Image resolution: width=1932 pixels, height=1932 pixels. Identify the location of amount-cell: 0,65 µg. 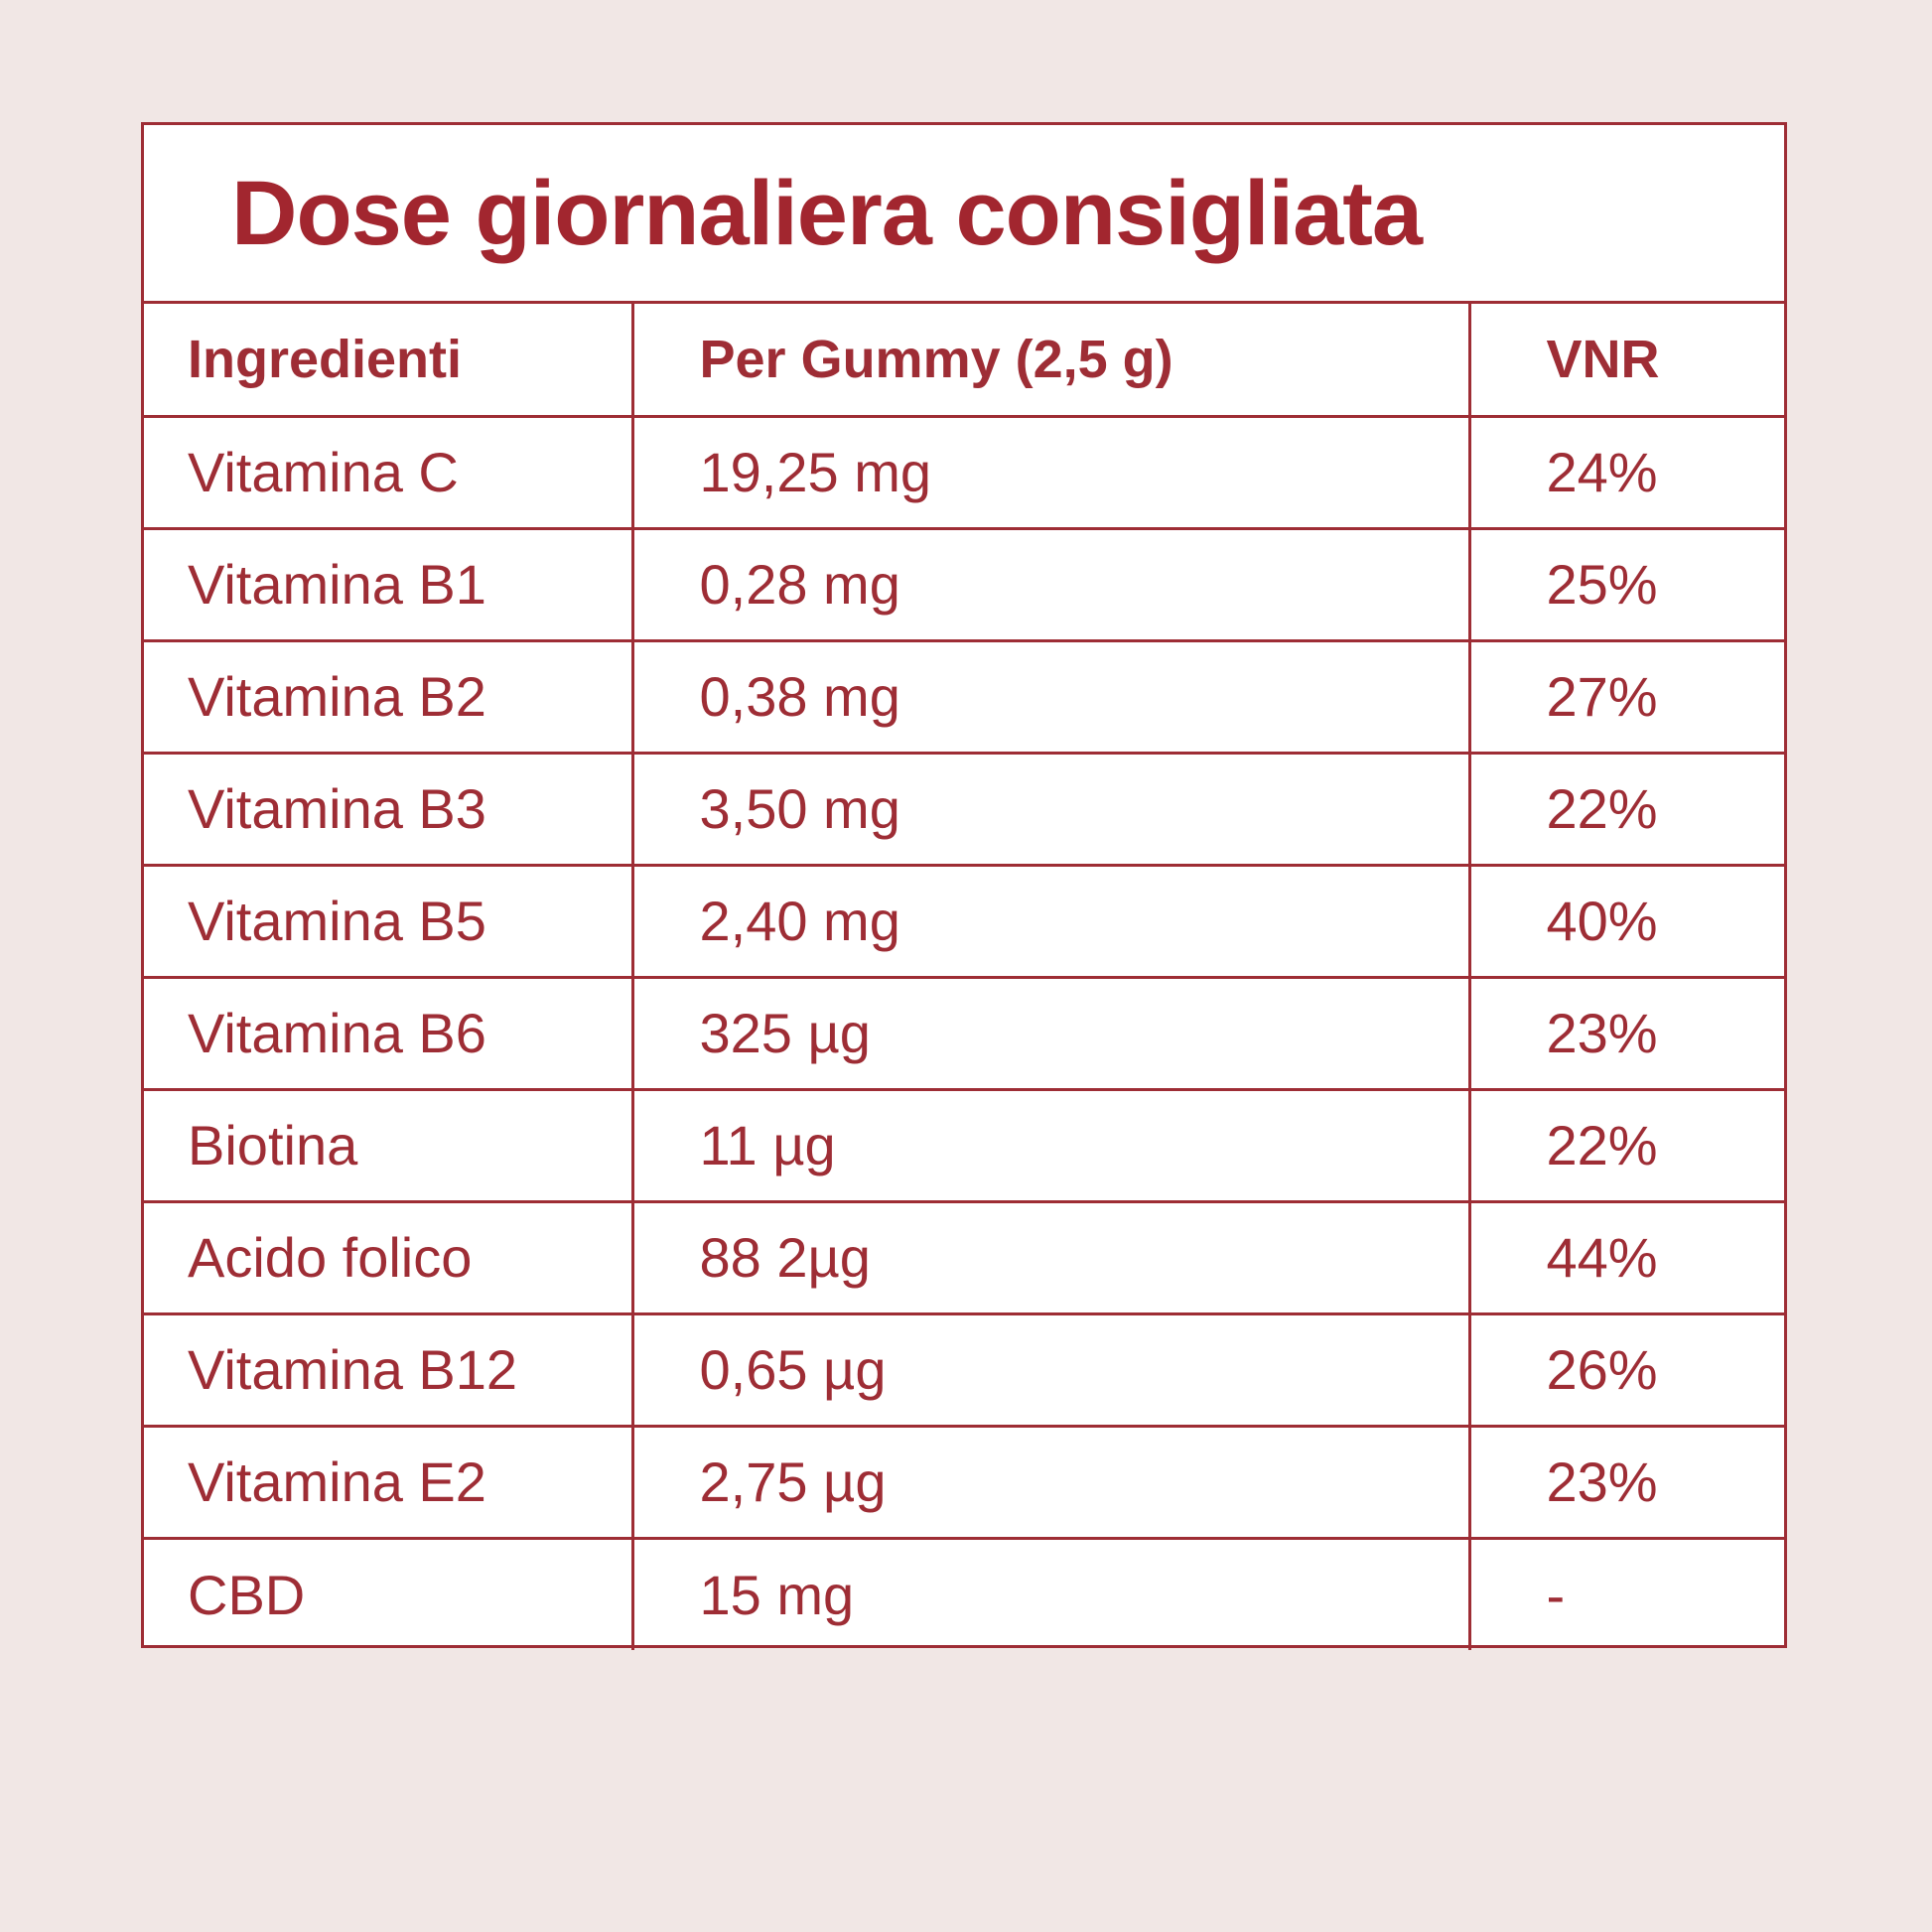
(1051, 1369).